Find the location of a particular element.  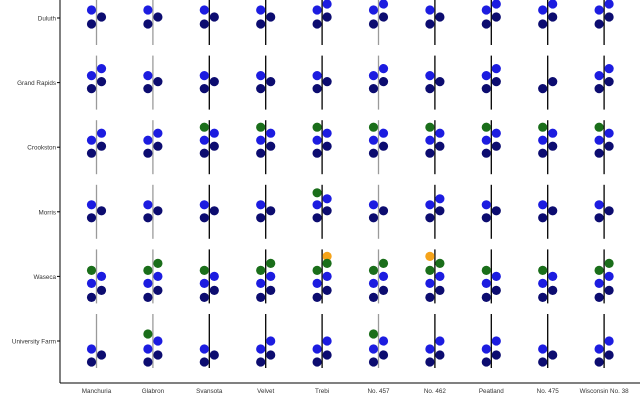

x-tick-label-glabron: Glabron is located at coordinates (153, 391).